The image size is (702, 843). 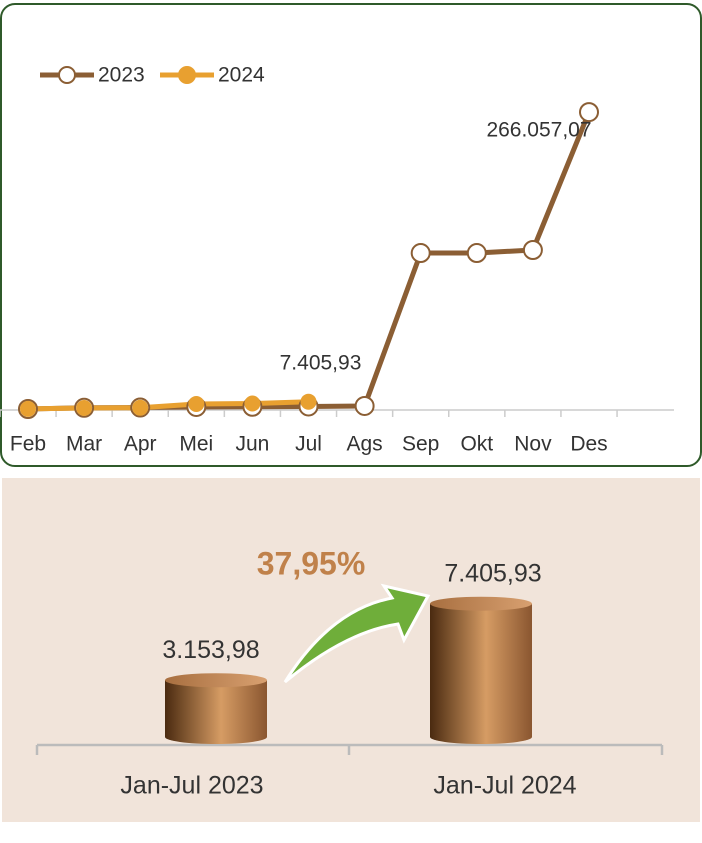 What do you see at coordinates (533, 444) in the screenshot?
I see `x-tick-label: Nov` at bounding box center [533, 444].